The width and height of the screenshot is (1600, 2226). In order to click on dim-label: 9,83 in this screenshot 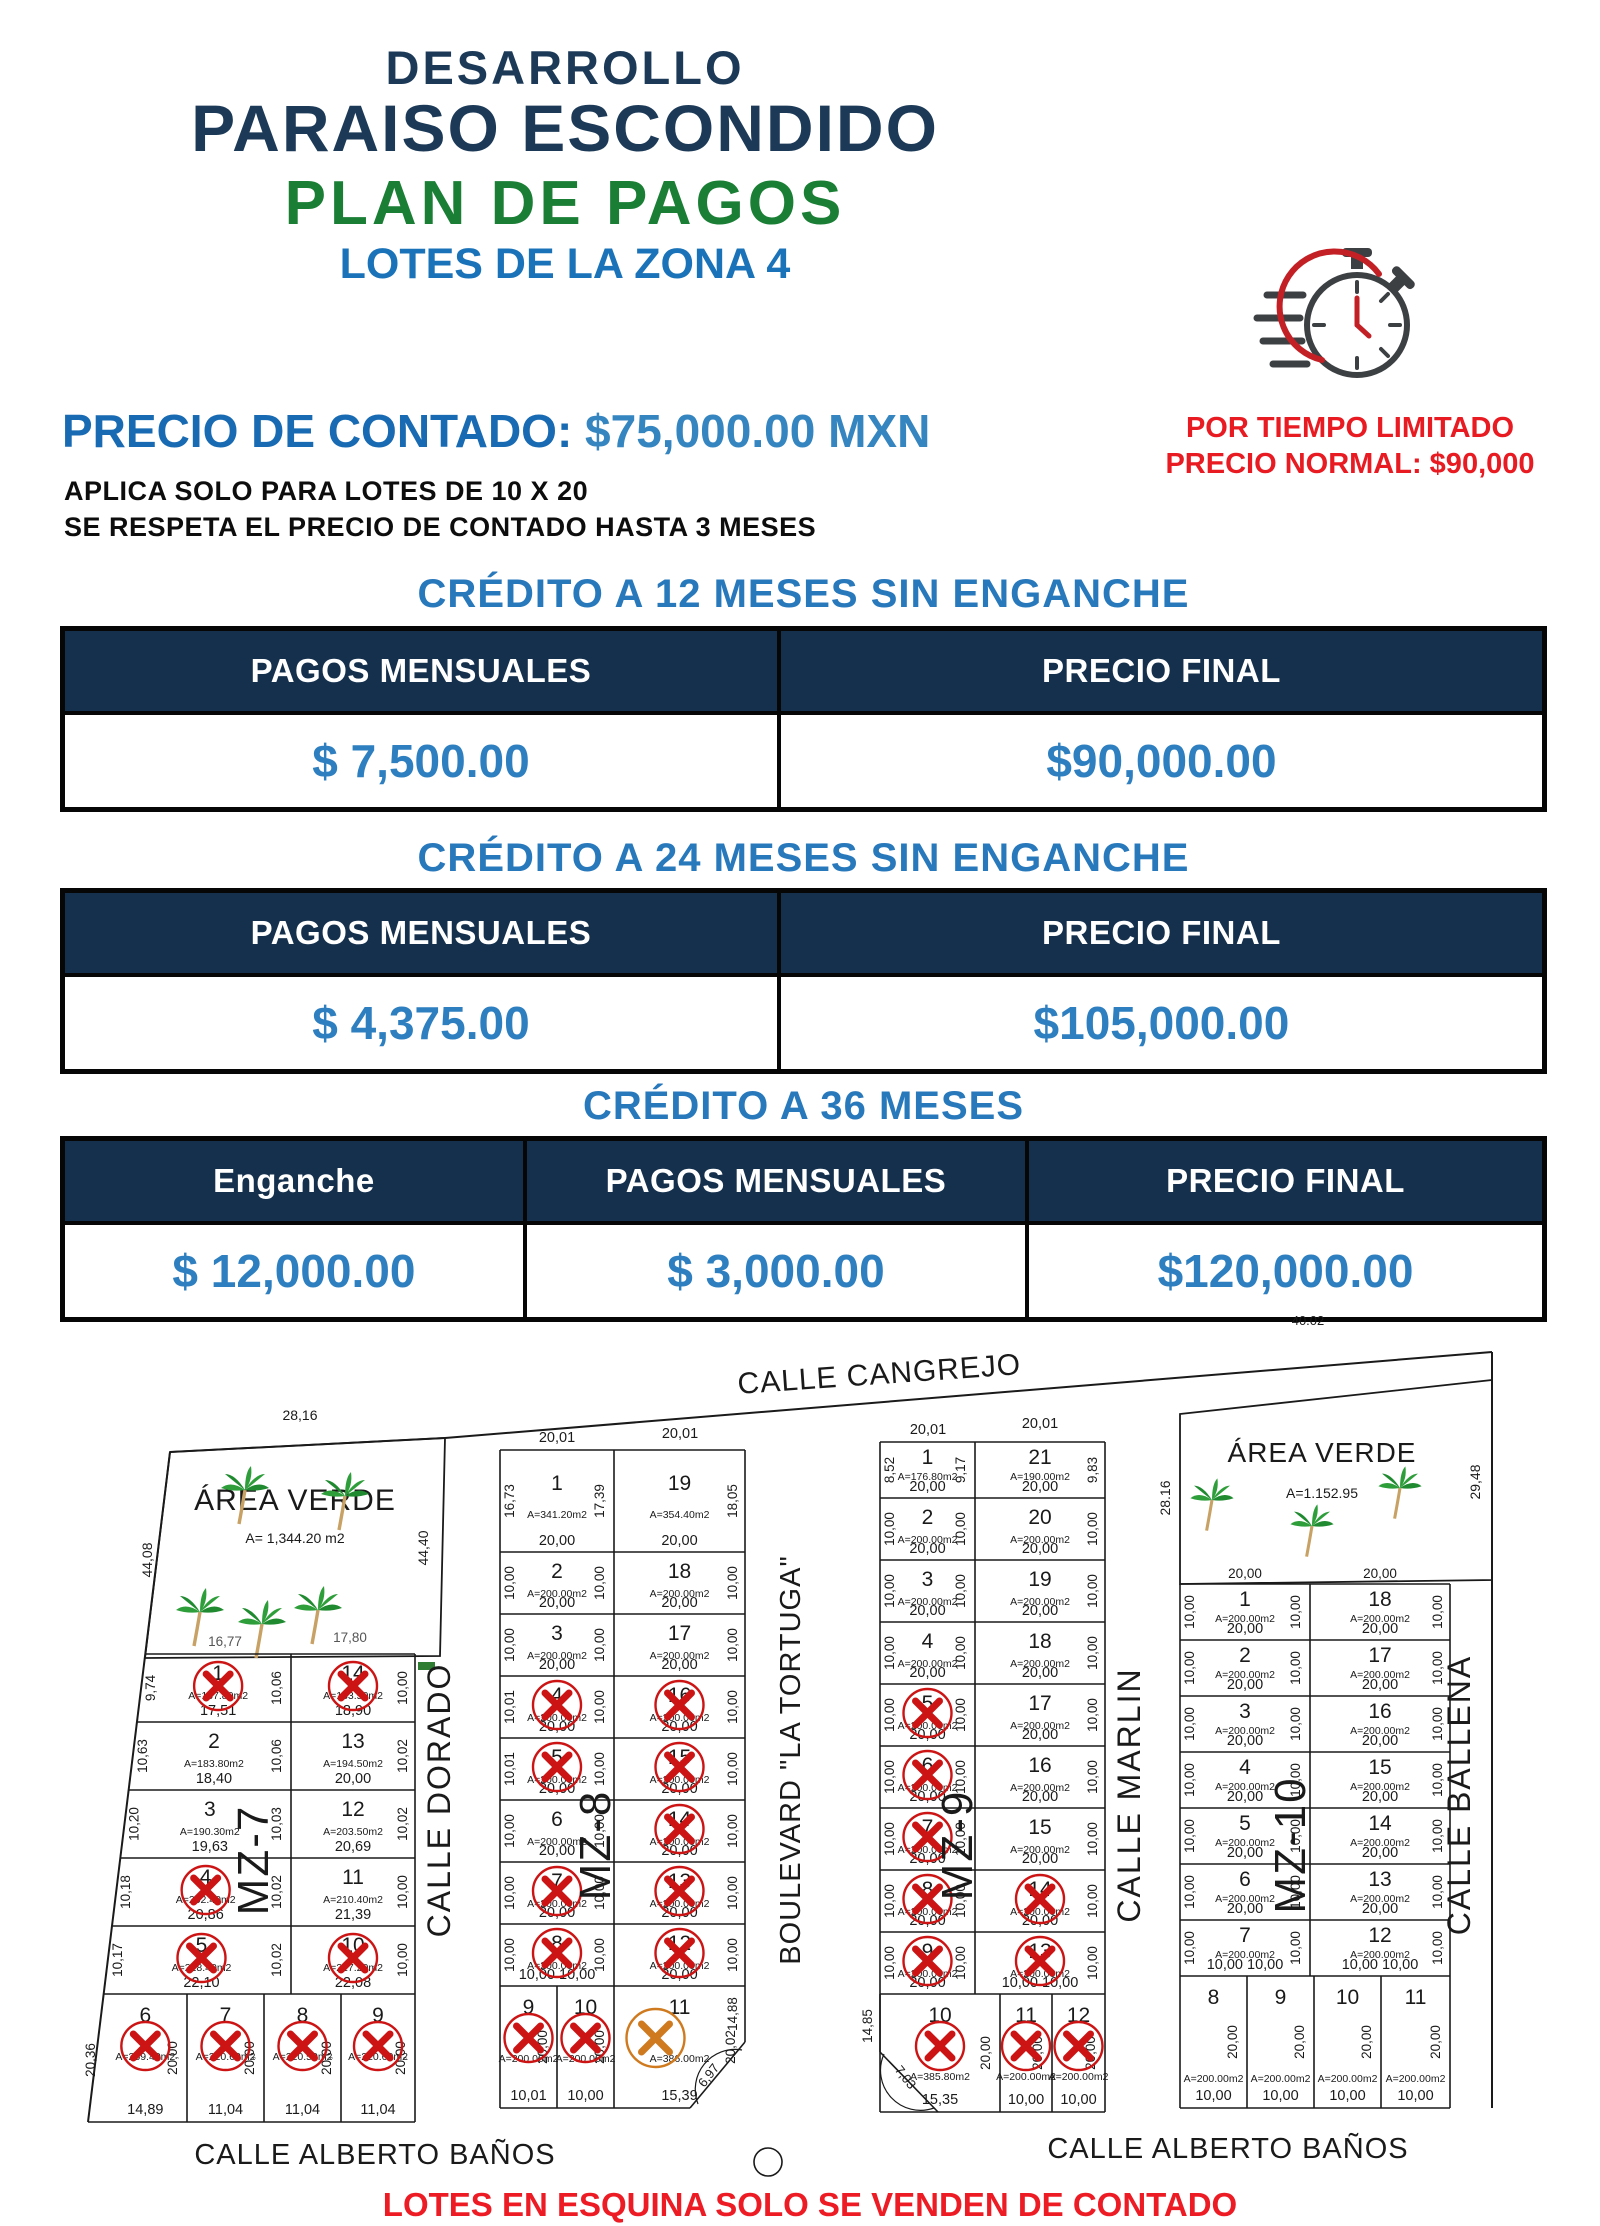, I will do `click(1092, 1470)`.